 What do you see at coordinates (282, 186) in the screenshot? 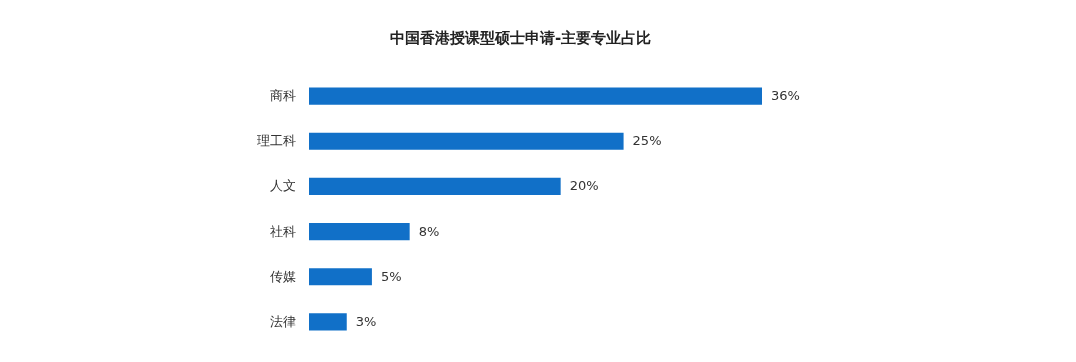
I see `y-tick-label: 人文` at bounding box center [282, 186].